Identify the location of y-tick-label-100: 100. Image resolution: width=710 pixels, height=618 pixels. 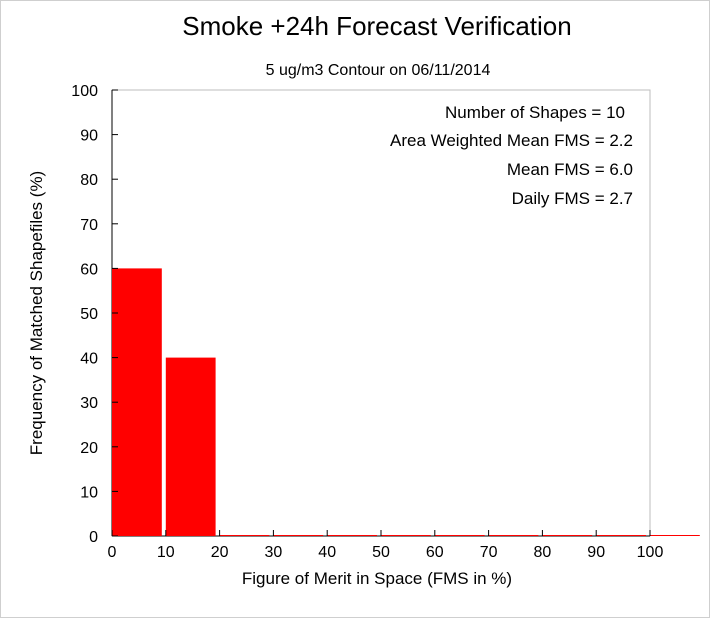
(84, 91).